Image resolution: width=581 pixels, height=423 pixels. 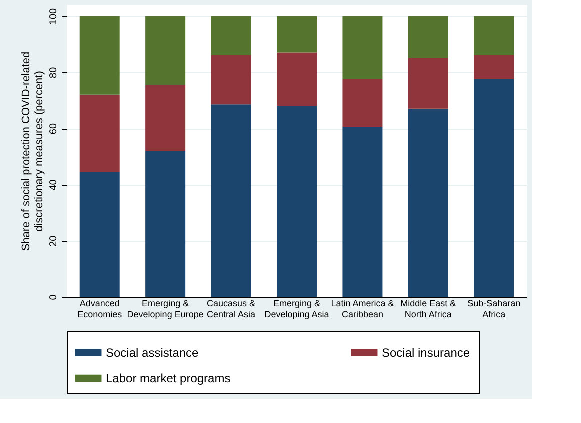 What do you see at coordinates (231, 309) in the screenshot?
I see `x-tick-label: Caucasus & Central Asia` at bounding box center [231, 309].